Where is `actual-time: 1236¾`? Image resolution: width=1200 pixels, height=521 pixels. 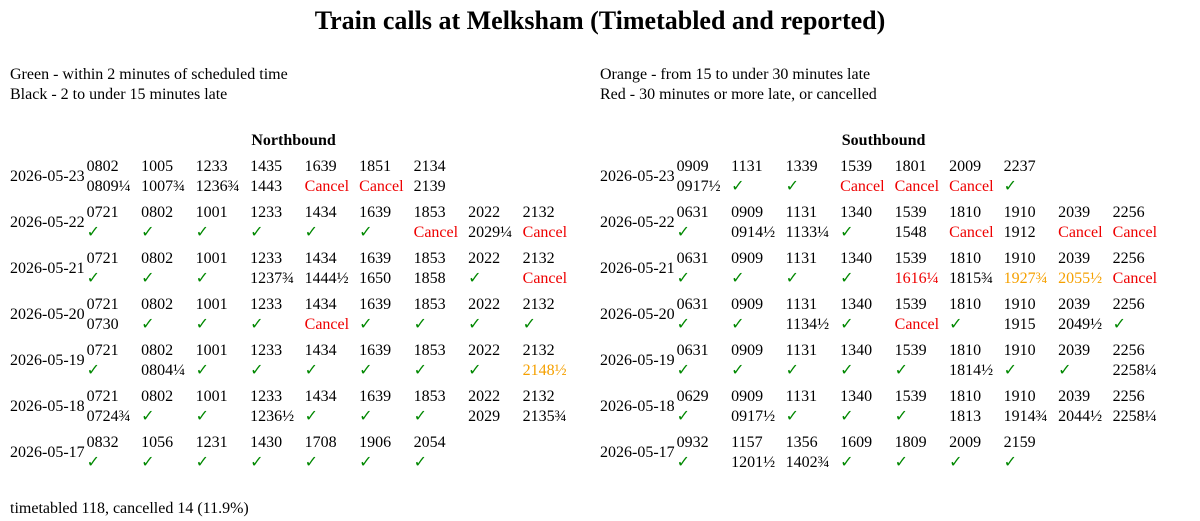
actual-time: 1236¾ is located at coordinates (217, 186).